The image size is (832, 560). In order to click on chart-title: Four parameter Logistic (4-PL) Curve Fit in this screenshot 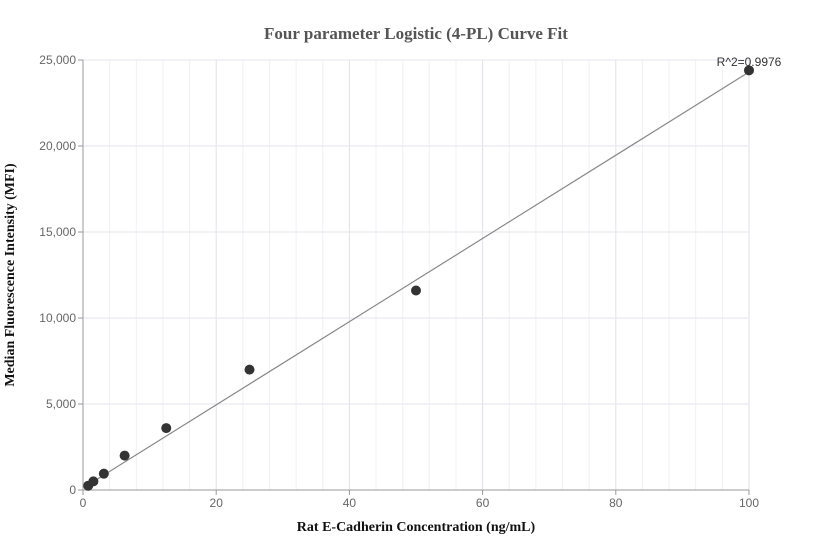, I will do `click(416, 33)`.